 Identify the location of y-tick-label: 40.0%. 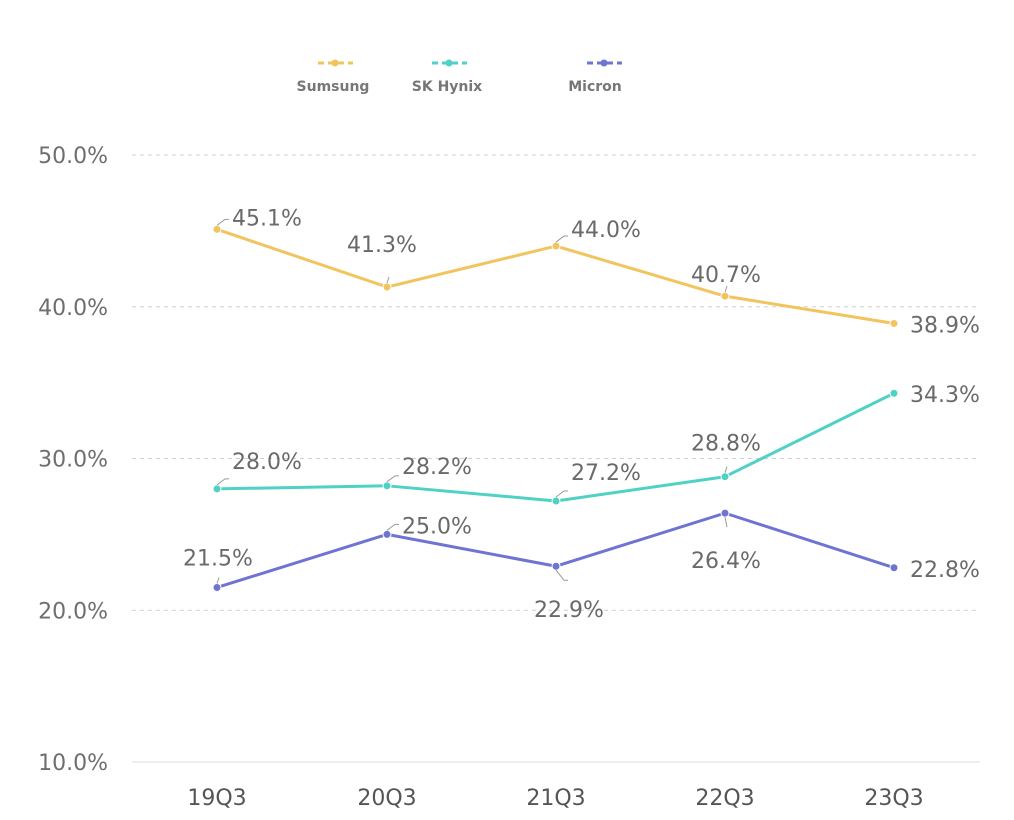
(73, 308).